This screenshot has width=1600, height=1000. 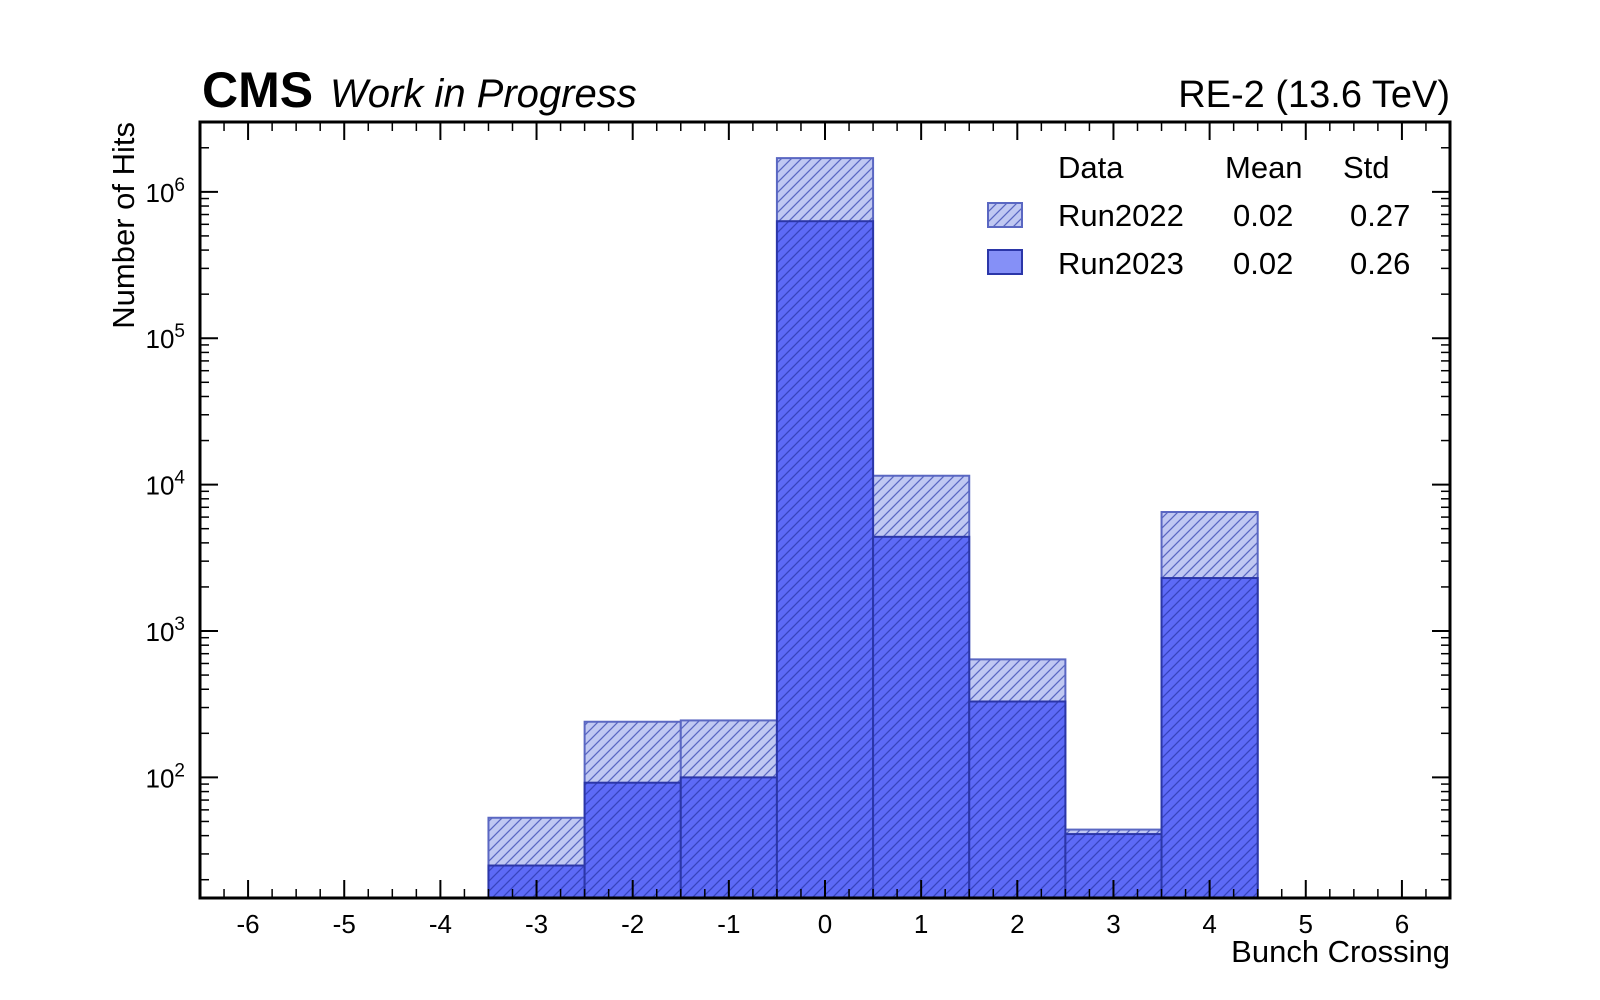 What do you see at coordinates (1017, 924) in the screenshot?
I see `x-tick-label: 2` at bounding box center [1017, 924].